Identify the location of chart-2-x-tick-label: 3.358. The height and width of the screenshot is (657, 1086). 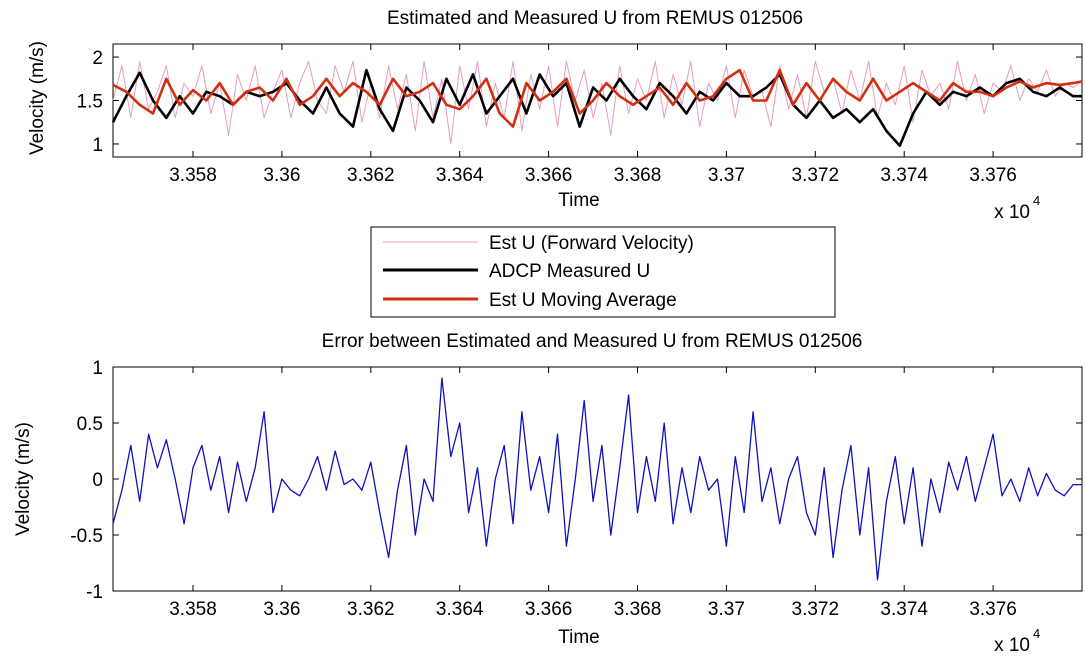
(193, 609).